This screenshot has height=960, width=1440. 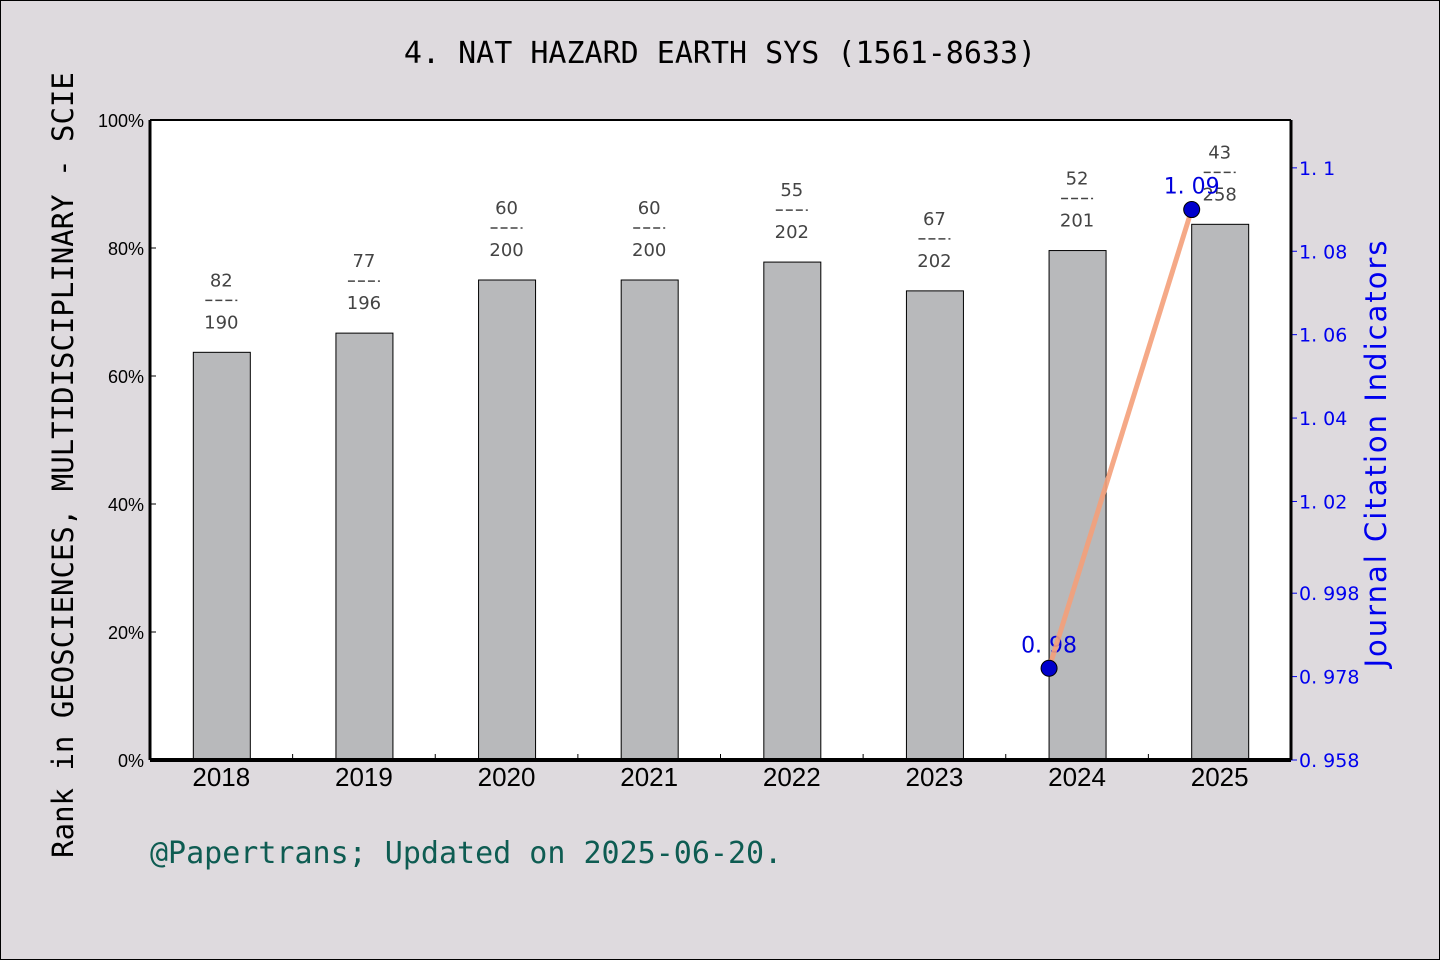 What do you see at coordinates (792, 511) in the screenshot?
I see `bar-2022` at bounding box center [792, 511].